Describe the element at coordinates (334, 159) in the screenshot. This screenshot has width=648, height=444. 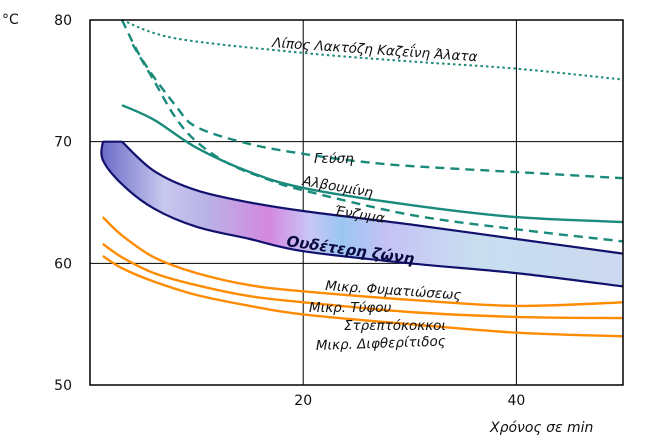
I see `series-label-geusi: Γεύση` at that location.